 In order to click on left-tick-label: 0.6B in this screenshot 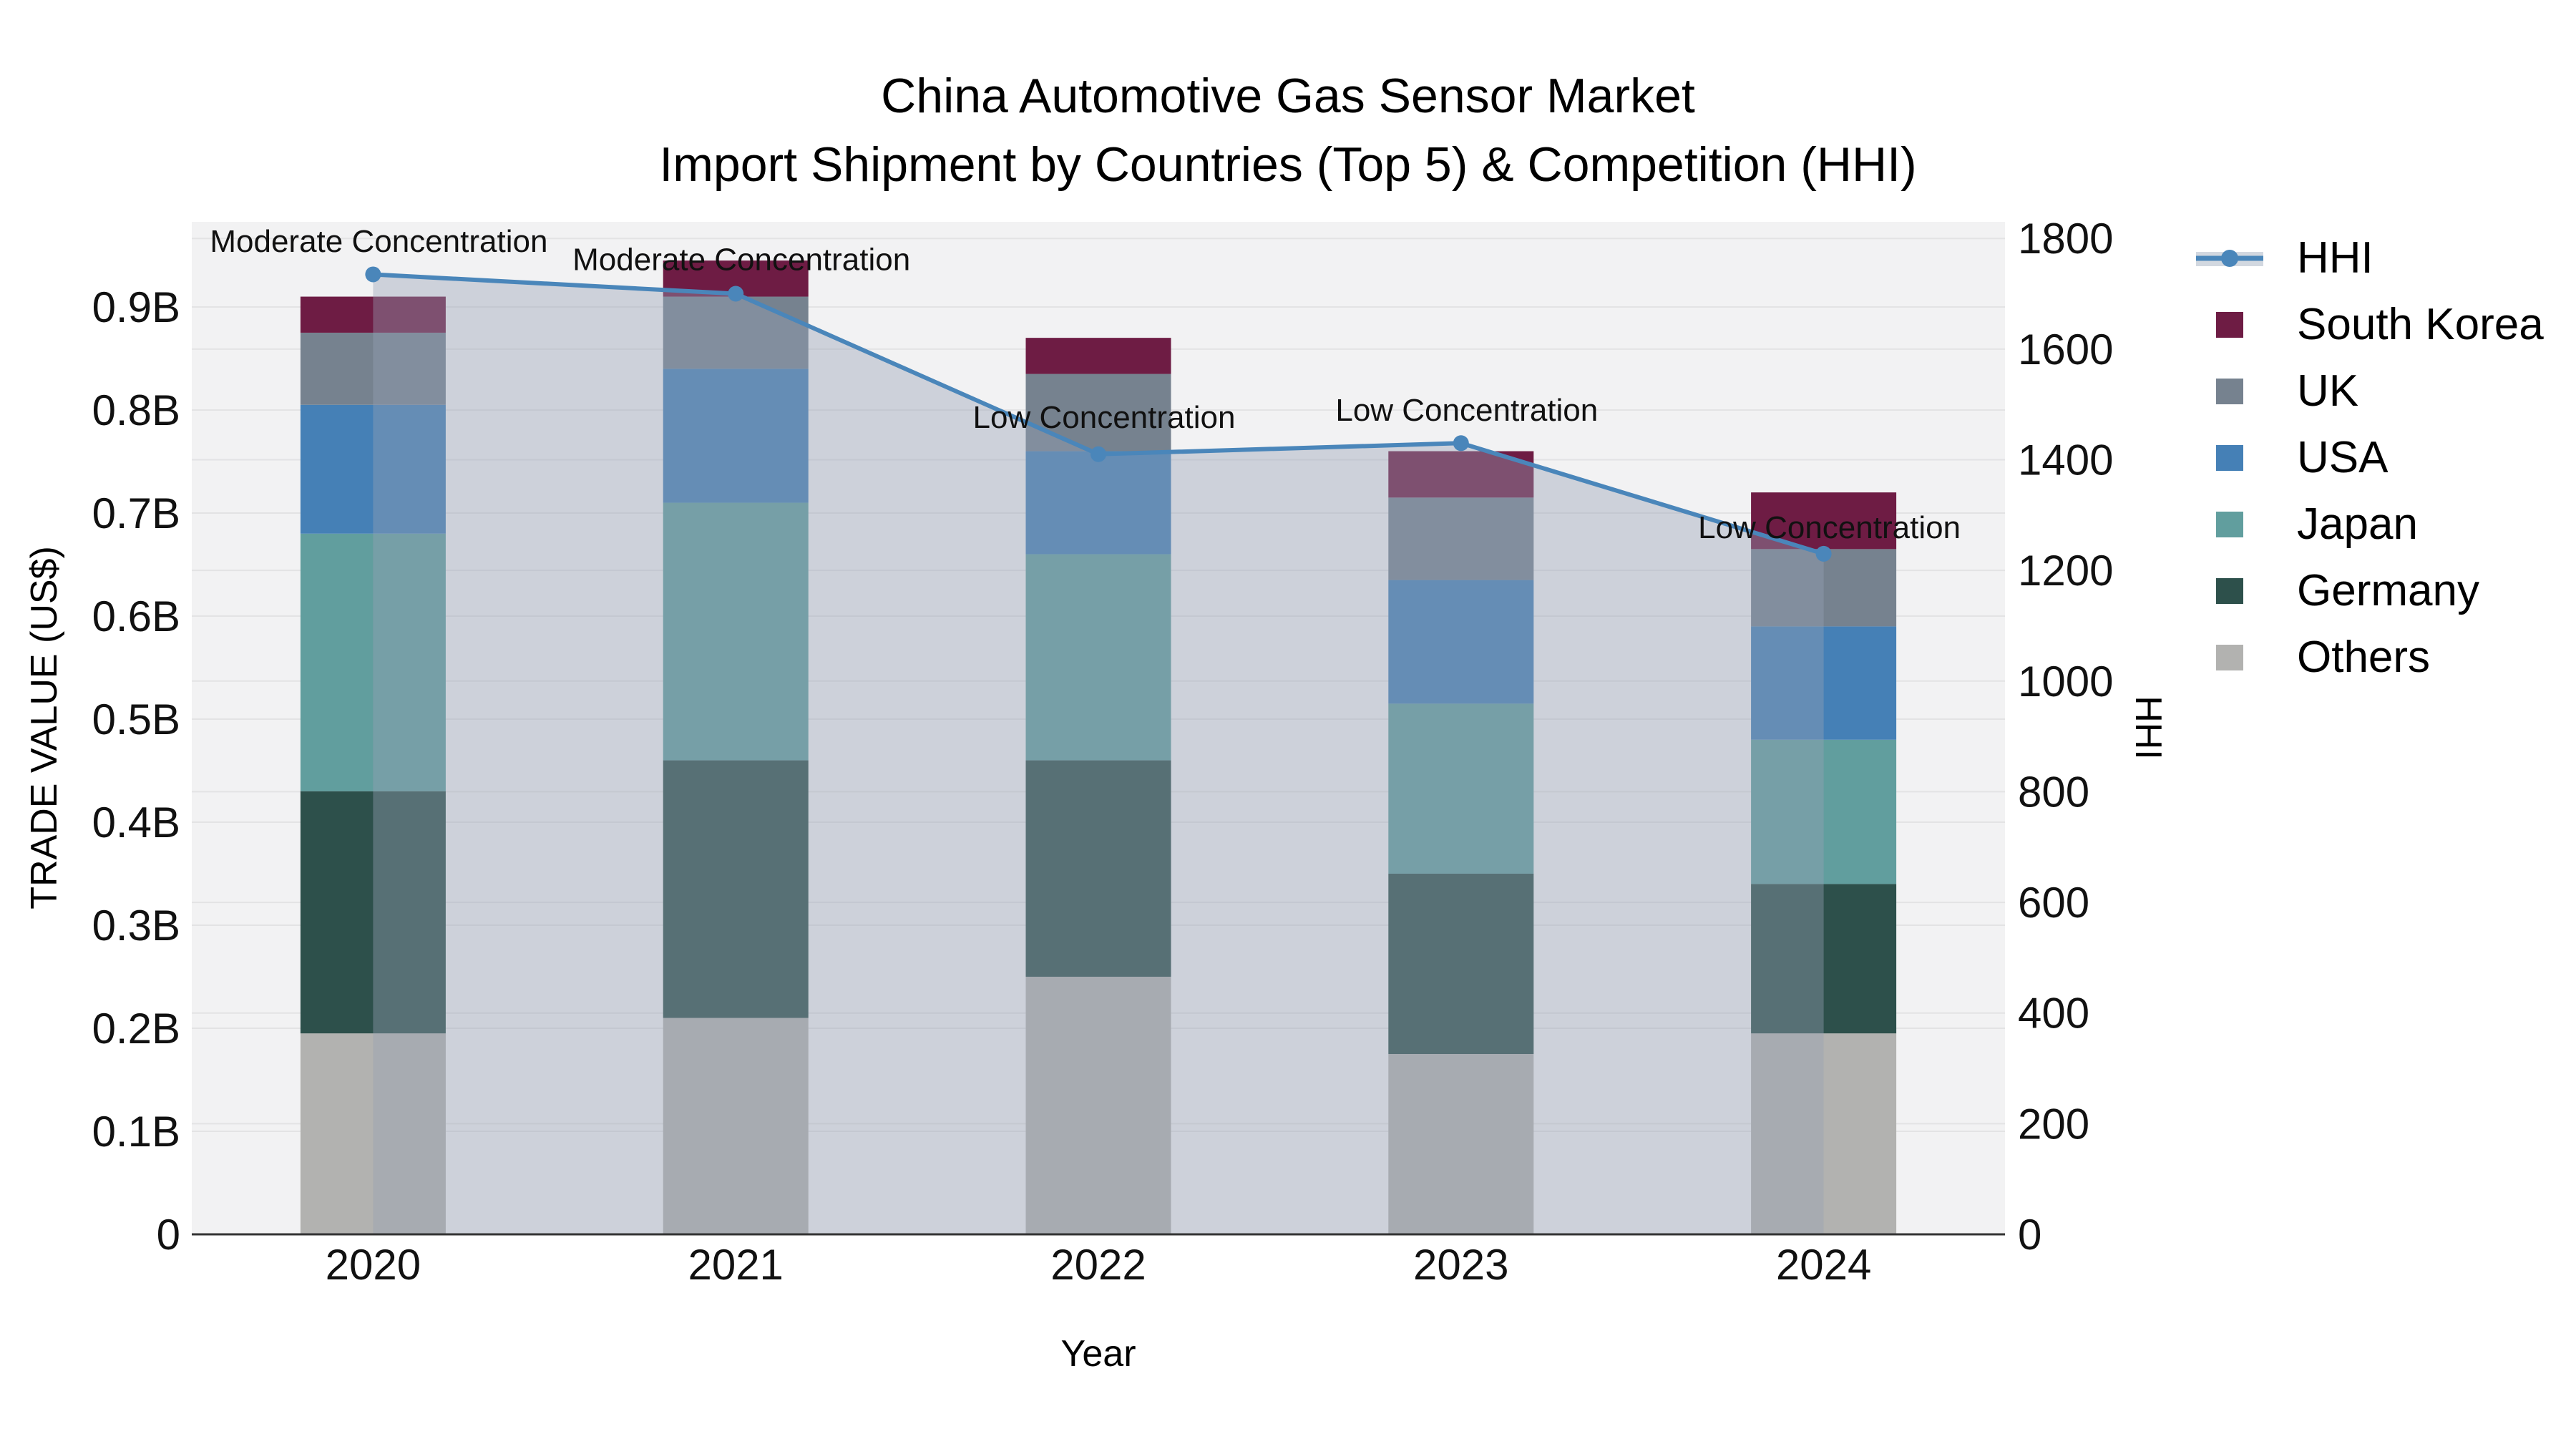, I will do `click(136, 616)`.